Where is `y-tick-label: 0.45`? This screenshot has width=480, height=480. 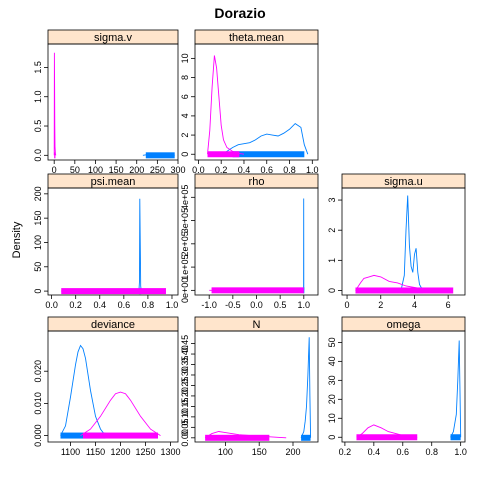 y-tick-label: 0.45 is located at coordinates (185, 344).